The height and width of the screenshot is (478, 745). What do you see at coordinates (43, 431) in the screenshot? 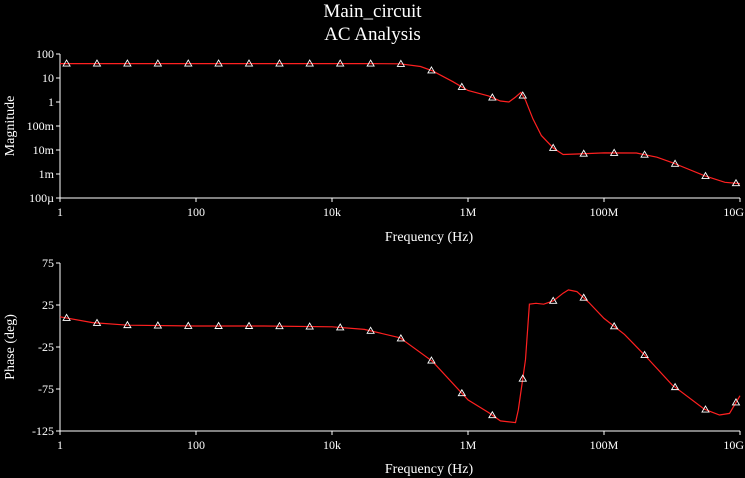
I see `phase-y-tick-label: -125` at bounding box center [43, 431].